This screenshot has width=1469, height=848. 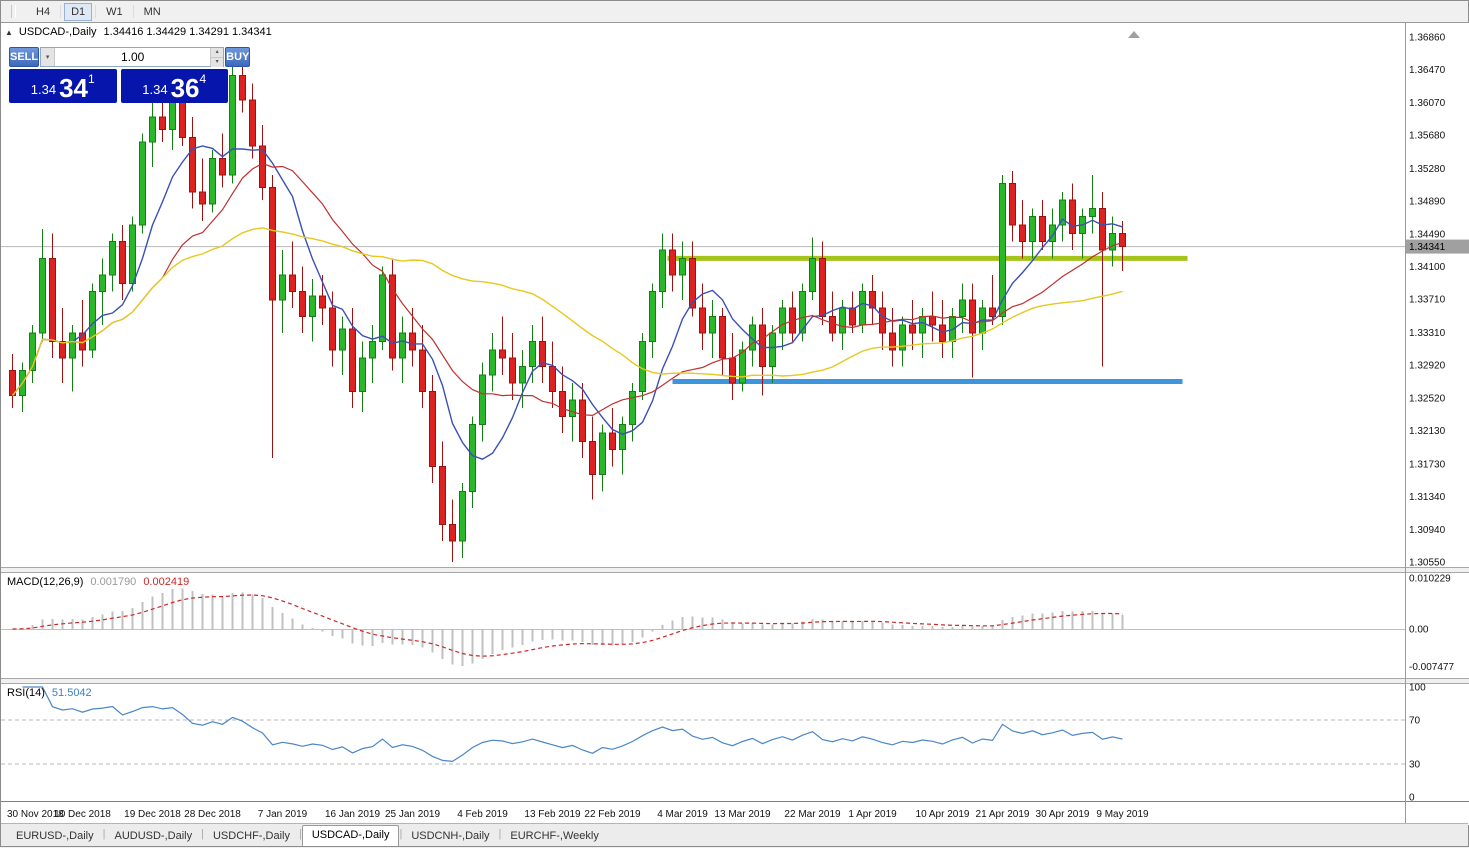 I want to click on buy-price-sup: 4, so click(x=203, y=79).